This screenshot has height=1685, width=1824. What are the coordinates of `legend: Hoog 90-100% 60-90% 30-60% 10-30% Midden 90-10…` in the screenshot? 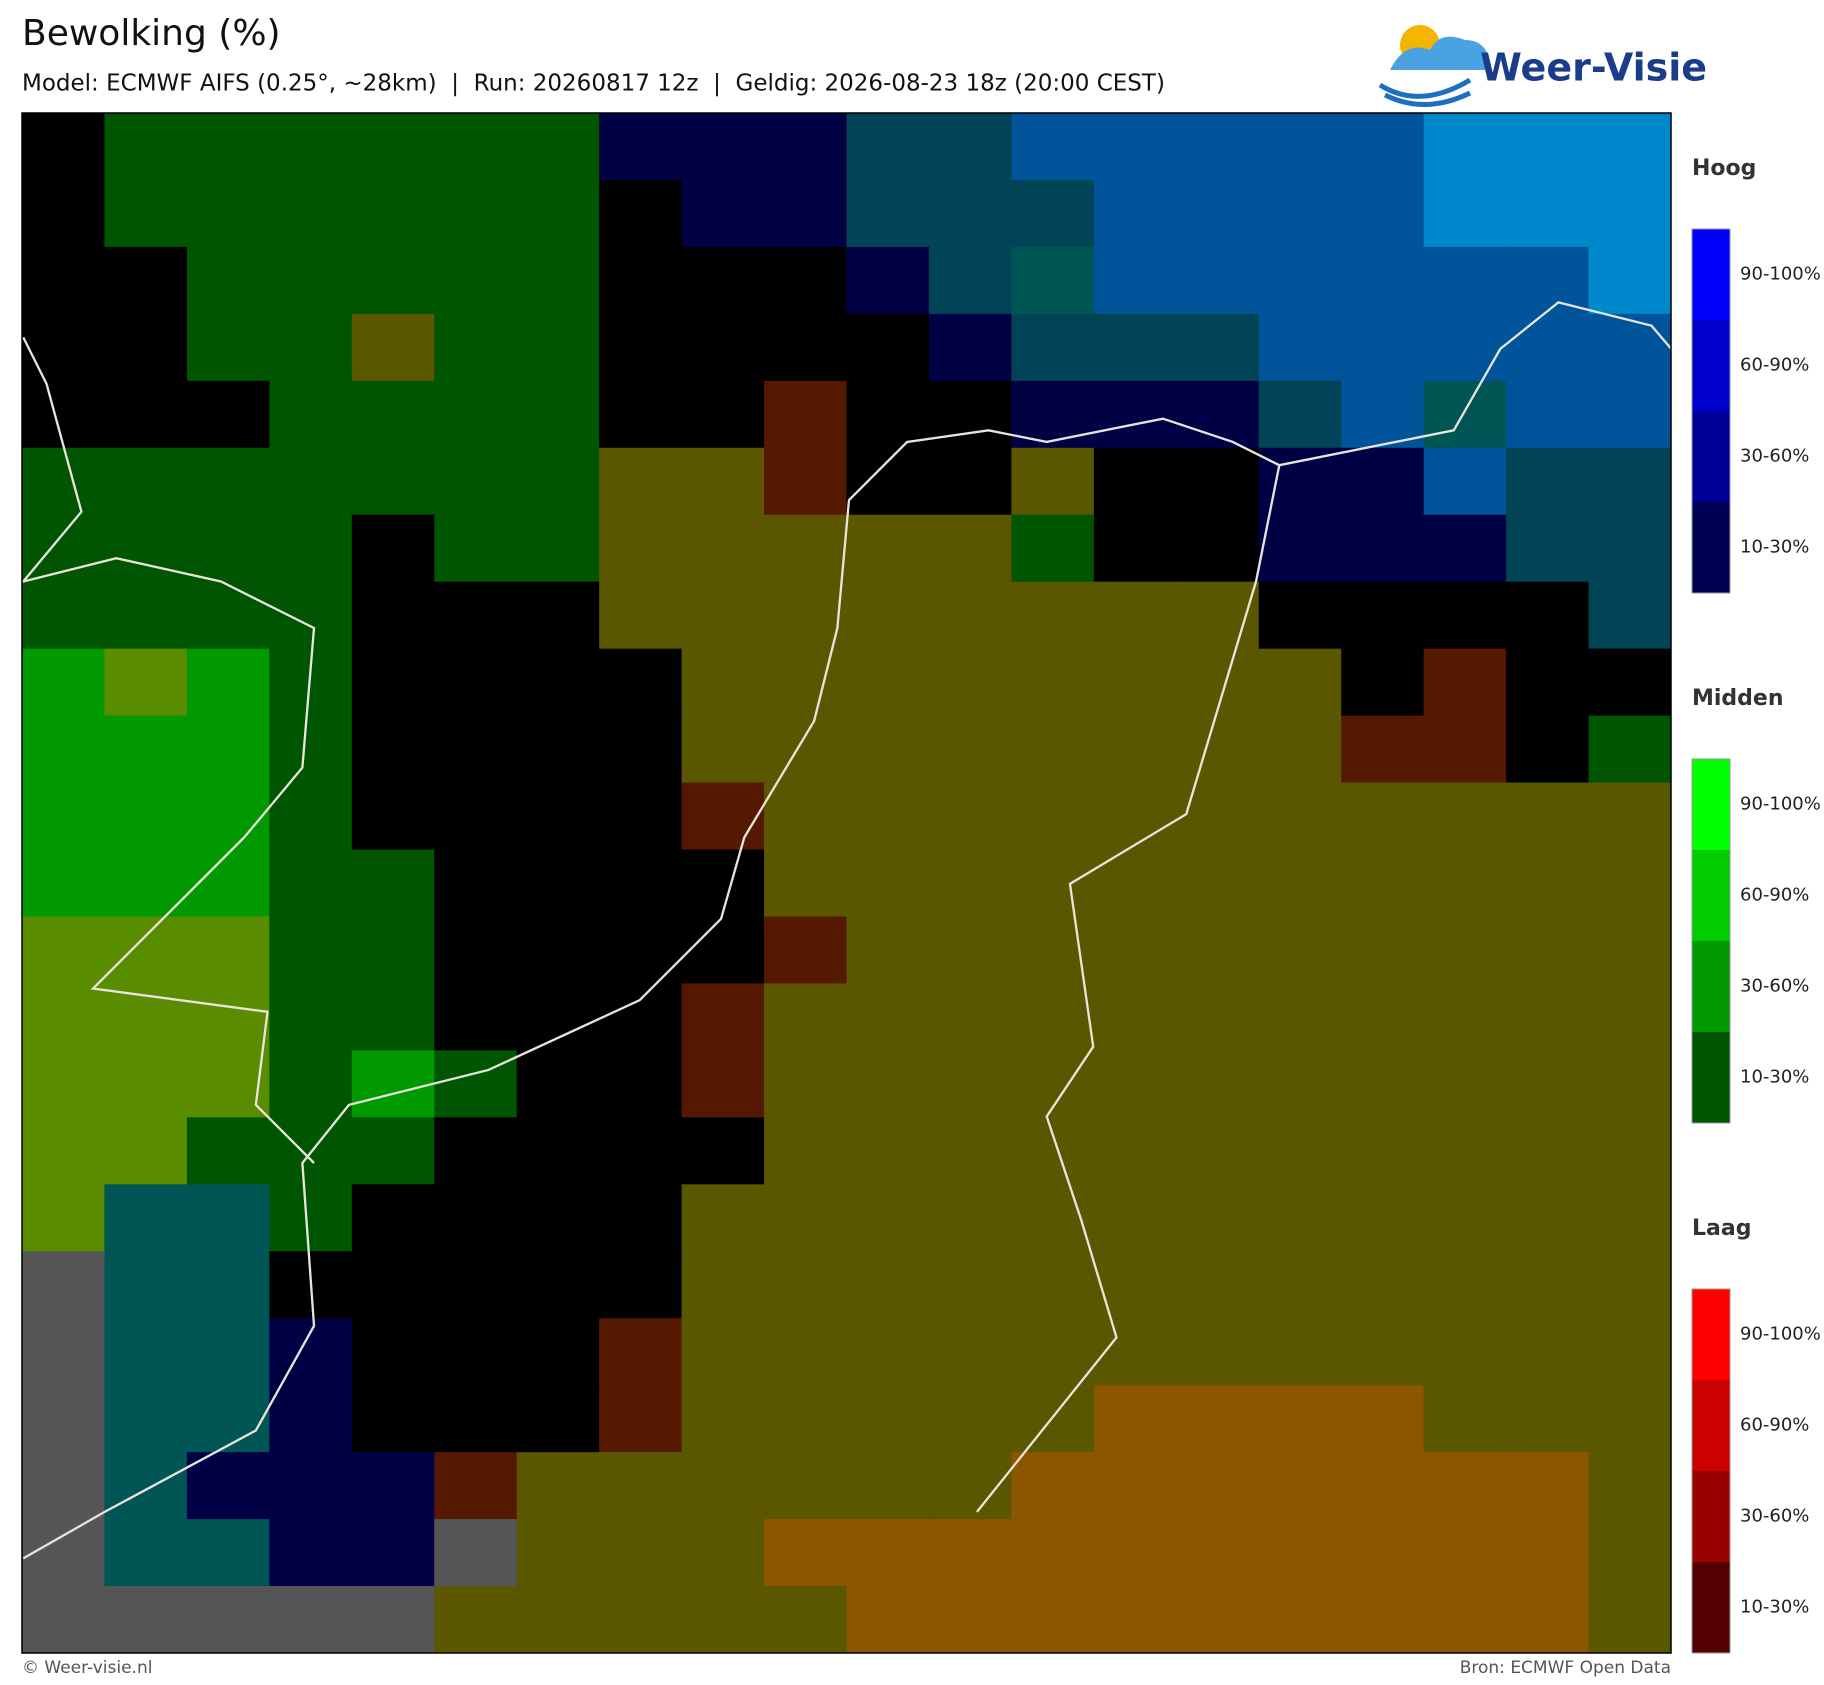 It's located at (1756, 905).